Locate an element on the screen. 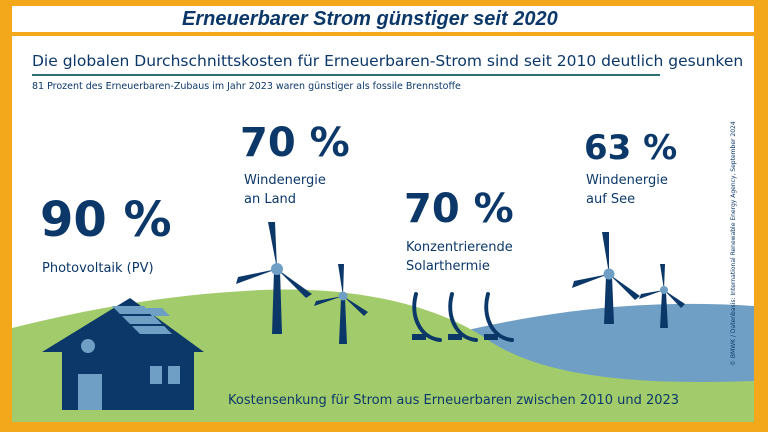  onshore-percentage: 70 % is located at coordinates (295, 143).